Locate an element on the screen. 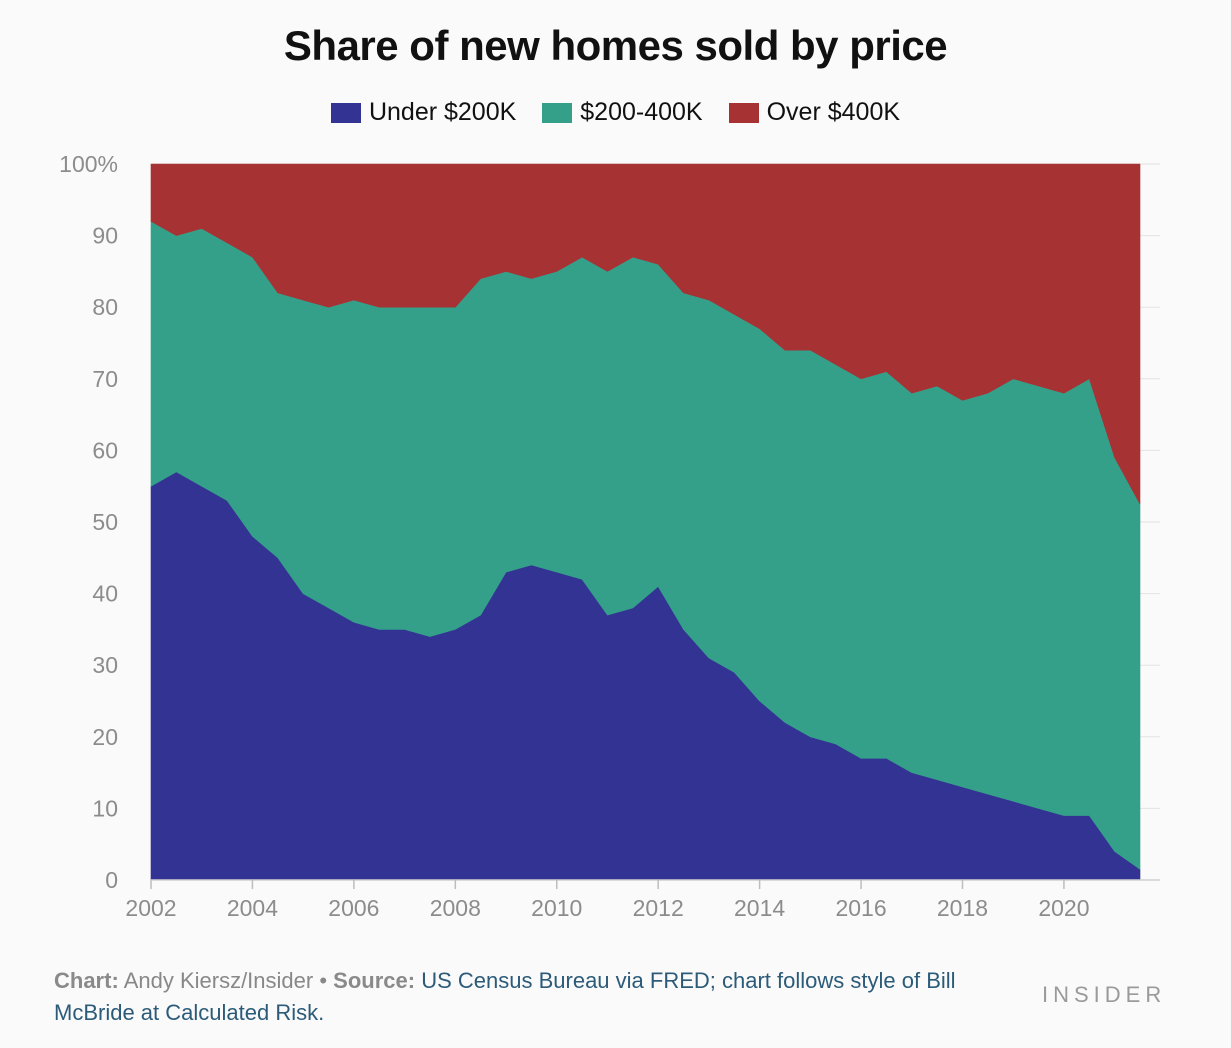  legend-swatch-under-200k is located at coordinates (345, 112).